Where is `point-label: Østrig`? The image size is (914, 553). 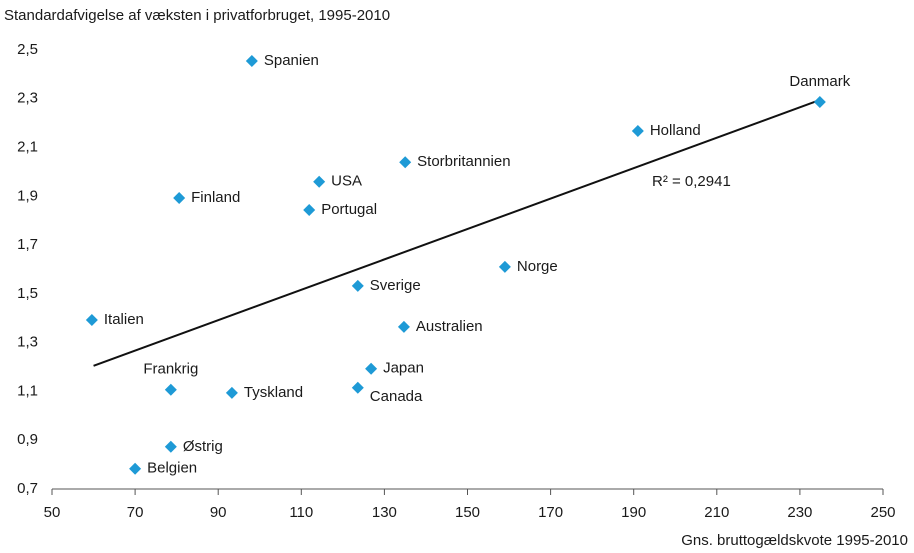
point-label: Østrig is located at coordinates (203, 446).